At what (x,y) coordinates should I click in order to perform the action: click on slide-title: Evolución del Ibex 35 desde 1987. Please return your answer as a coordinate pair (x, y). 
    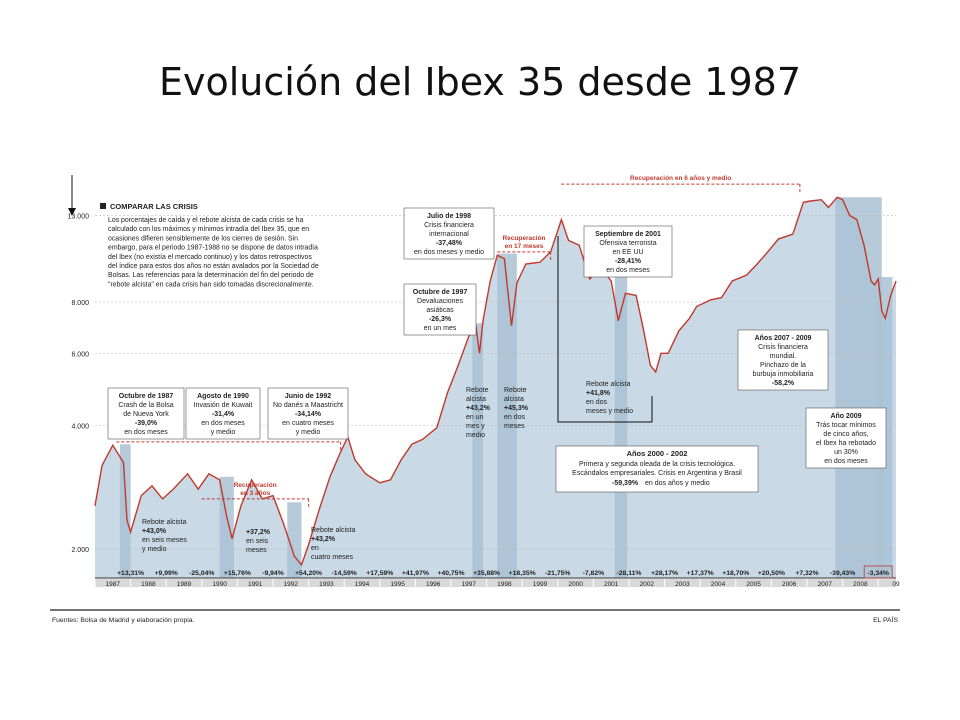
    Looking at the image, I should click on (479, 82).